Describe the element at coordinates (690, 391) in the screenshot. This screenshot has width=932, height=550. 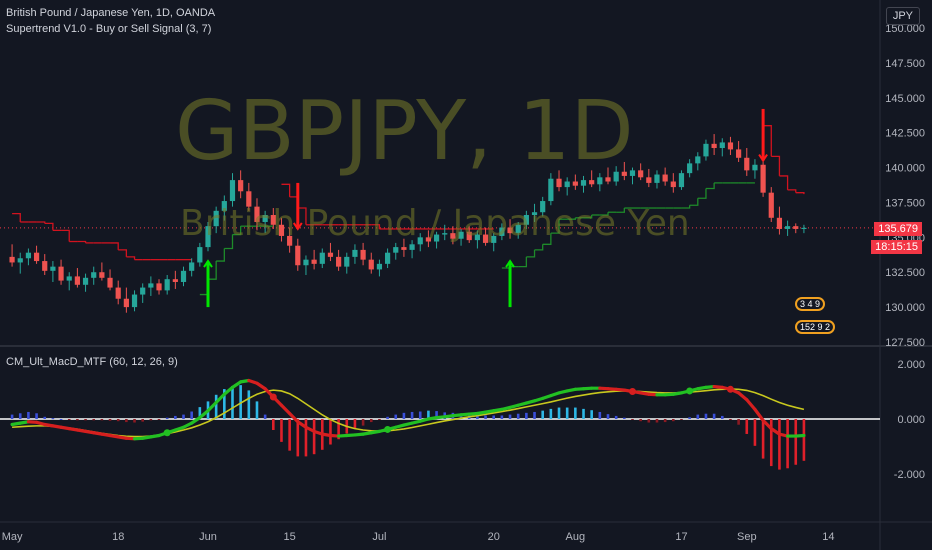
I see `macd-cross-dot` at that location.